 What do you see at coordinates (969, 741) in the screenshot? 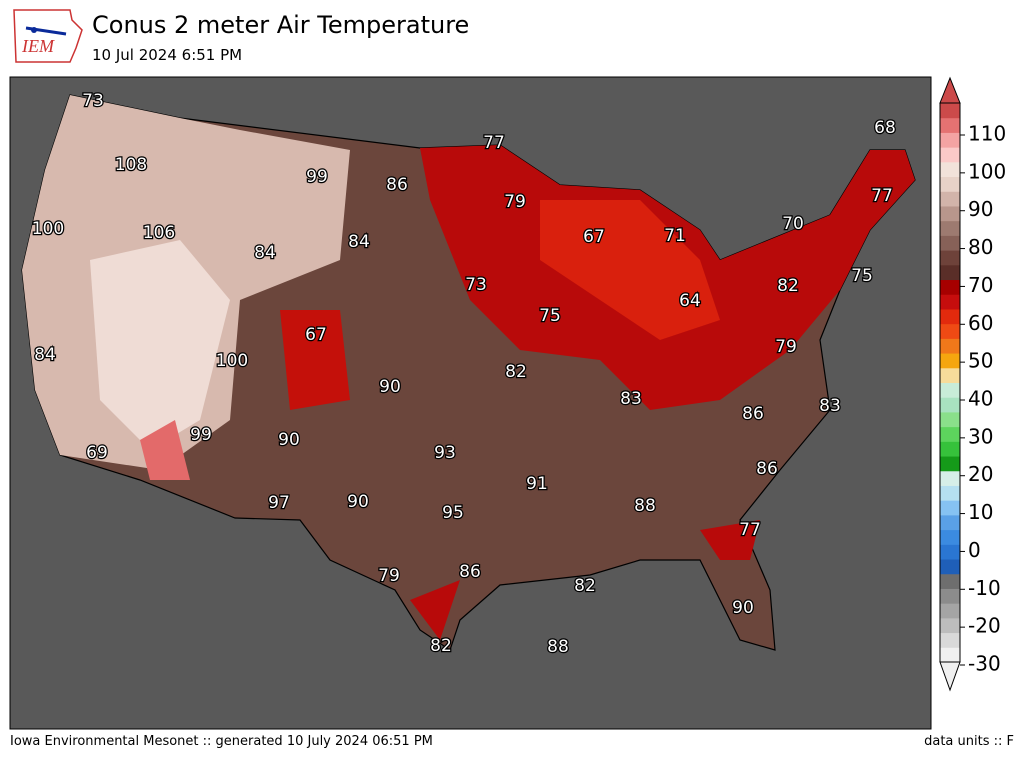
I see `footer-right: data units :: F` at bounding box center [969, 741].